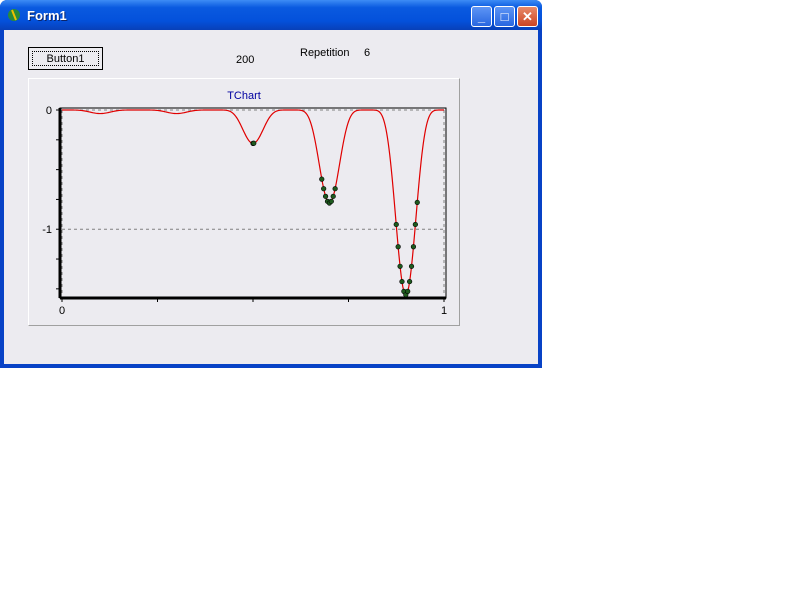 This screenshot has width=800, height=600. I want to click on chart-title: TChart, so click(244, 96).